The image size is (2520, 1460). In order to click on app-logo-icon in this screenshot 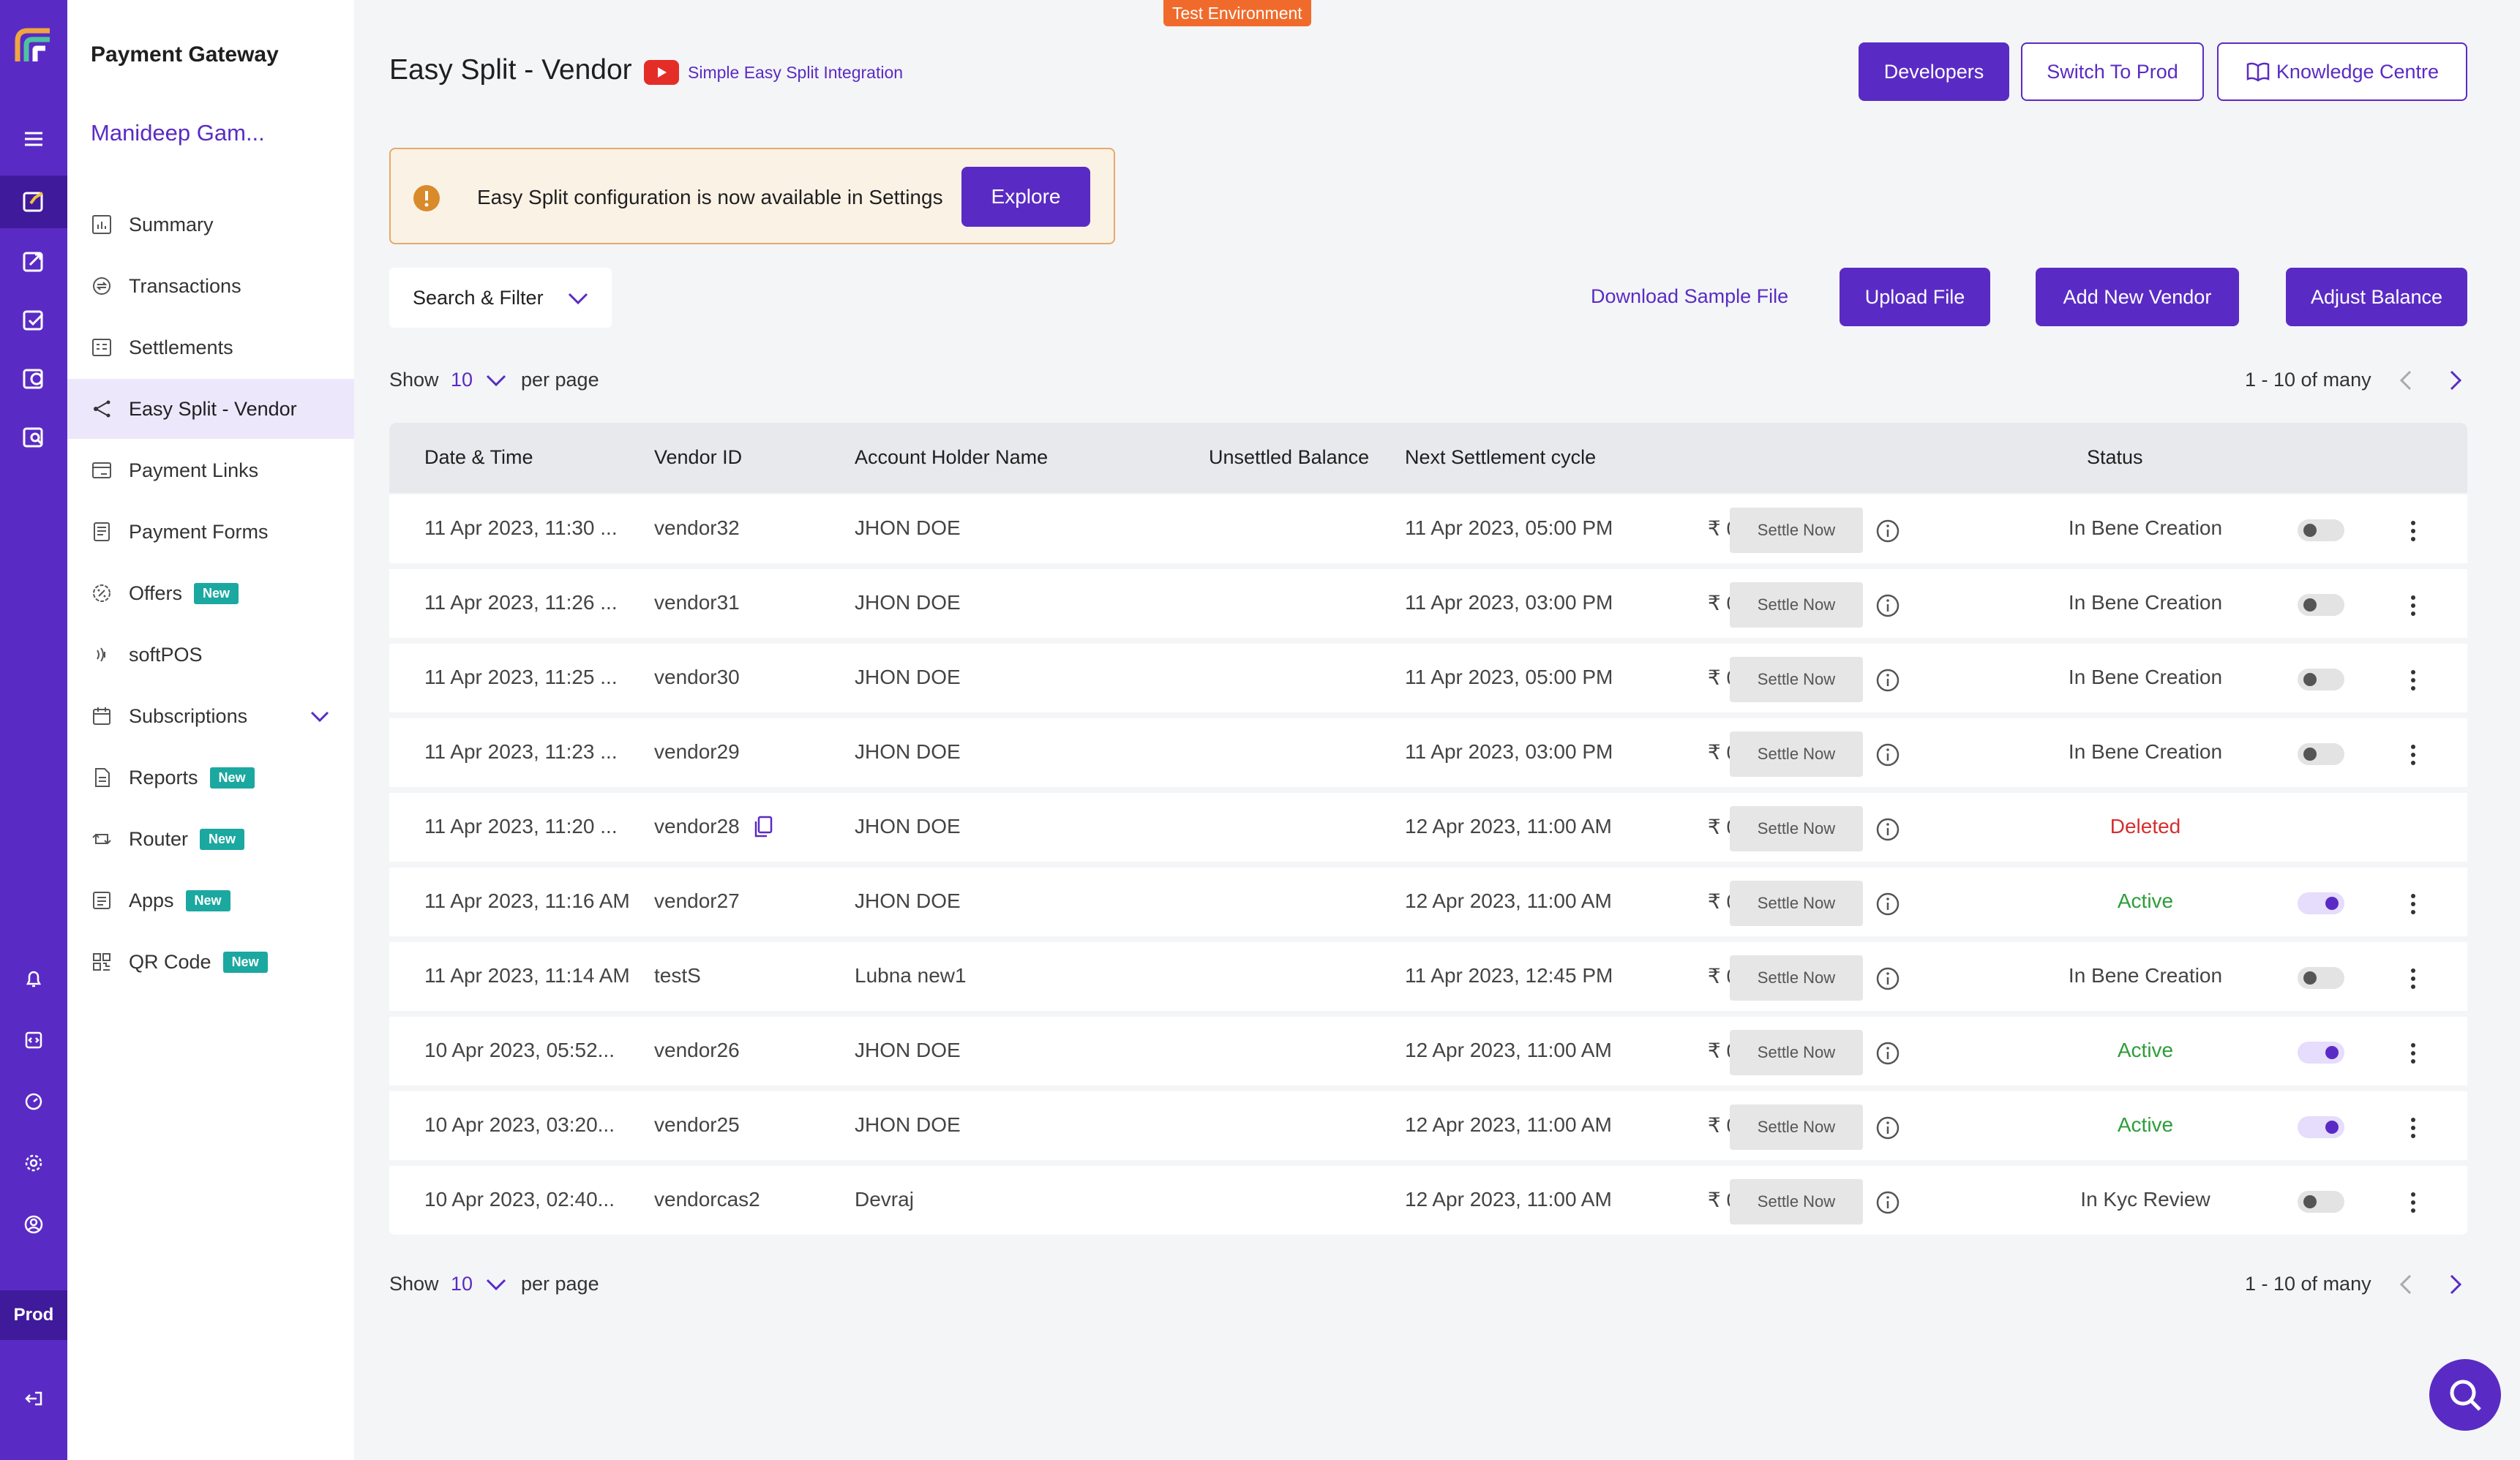, I will do `click(33, 45)`.